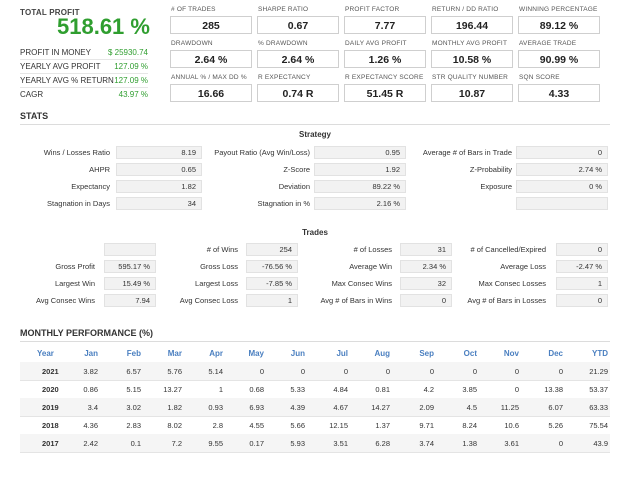 The image size is (640, 480). Describe the element at coordinates (283, 9) in the screenshot. I see `metric-label: SHARPE RATIO` at that location.